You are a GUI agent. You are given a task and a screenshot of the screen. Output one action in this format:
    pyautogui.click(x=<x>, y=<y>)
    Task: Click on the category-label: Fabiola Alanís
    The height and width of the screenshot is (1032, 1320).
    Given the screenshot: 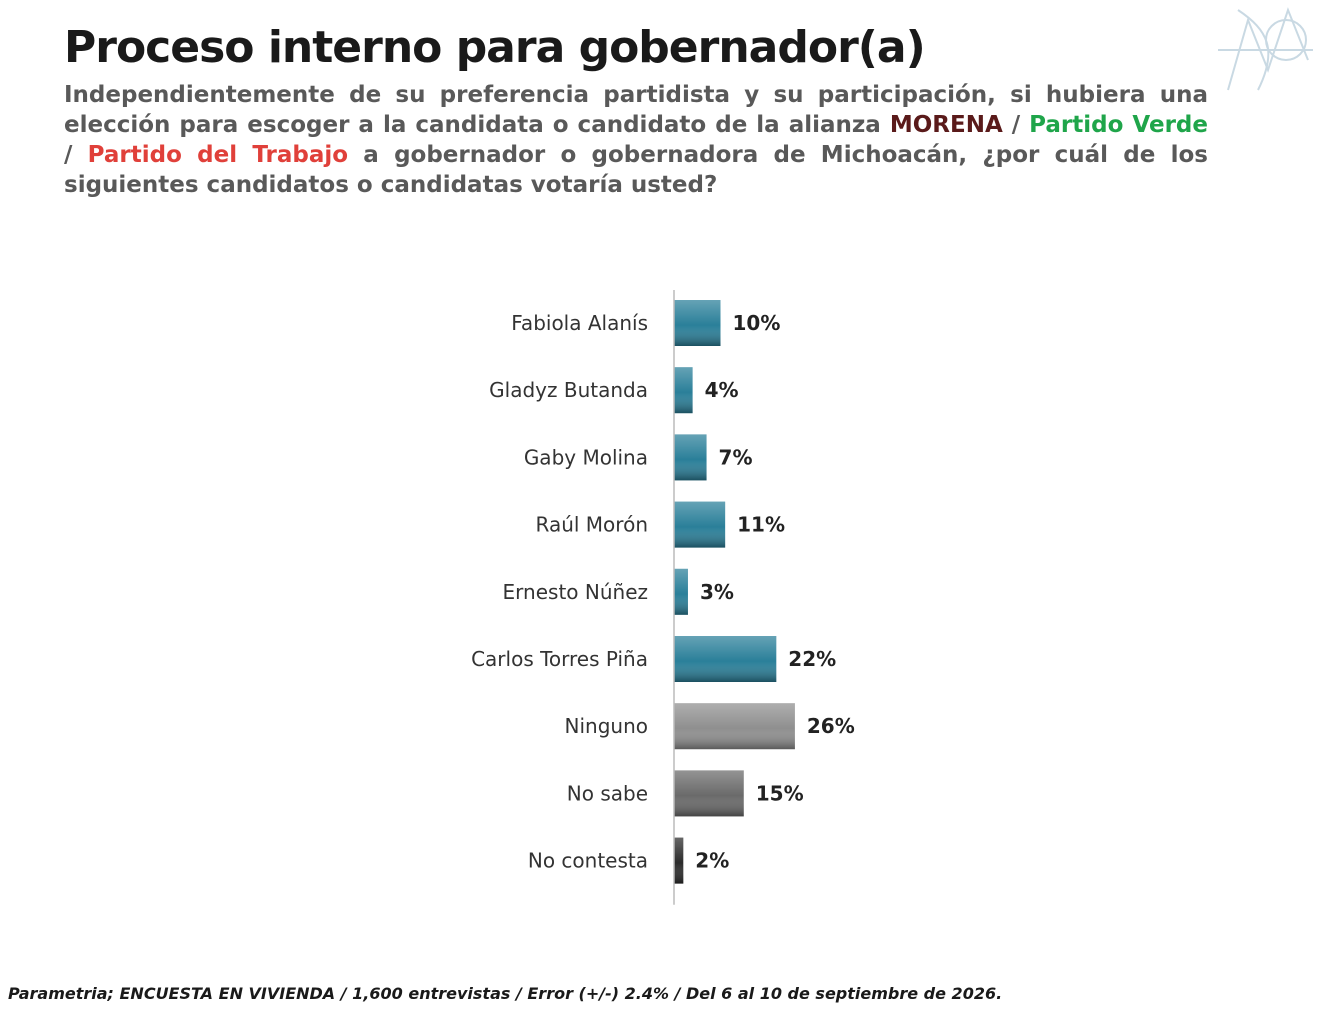 What is the action you would take?
    pyautogui.click(x=579, y=323)
    